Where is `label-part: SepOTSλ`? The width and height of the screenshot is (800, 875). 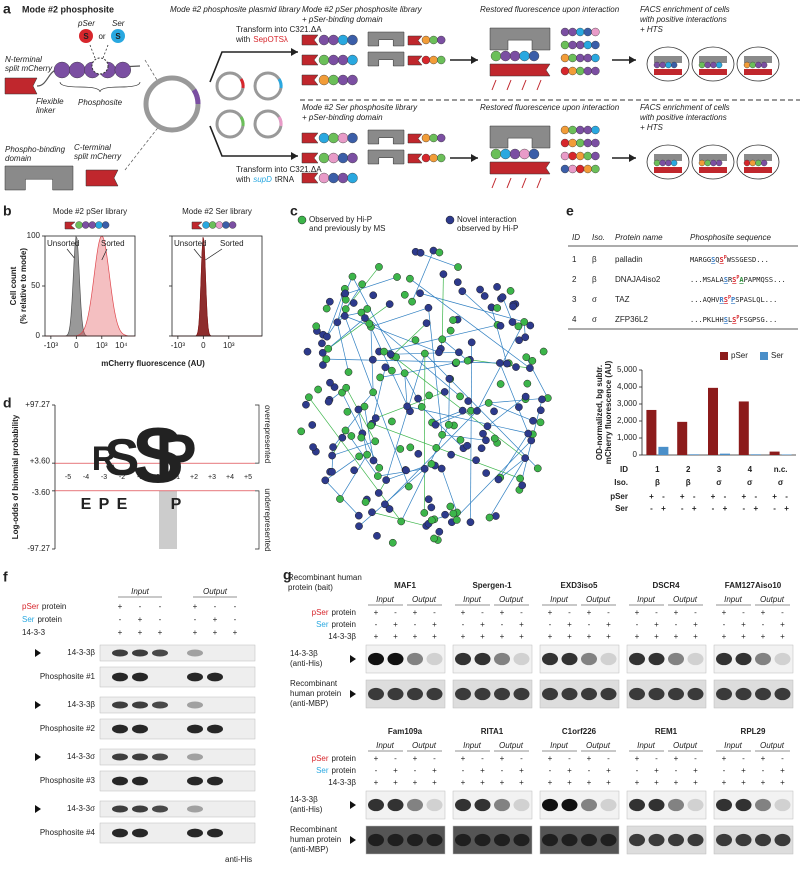
label-part: SepOTSλ is located at coordinates (270, 39).